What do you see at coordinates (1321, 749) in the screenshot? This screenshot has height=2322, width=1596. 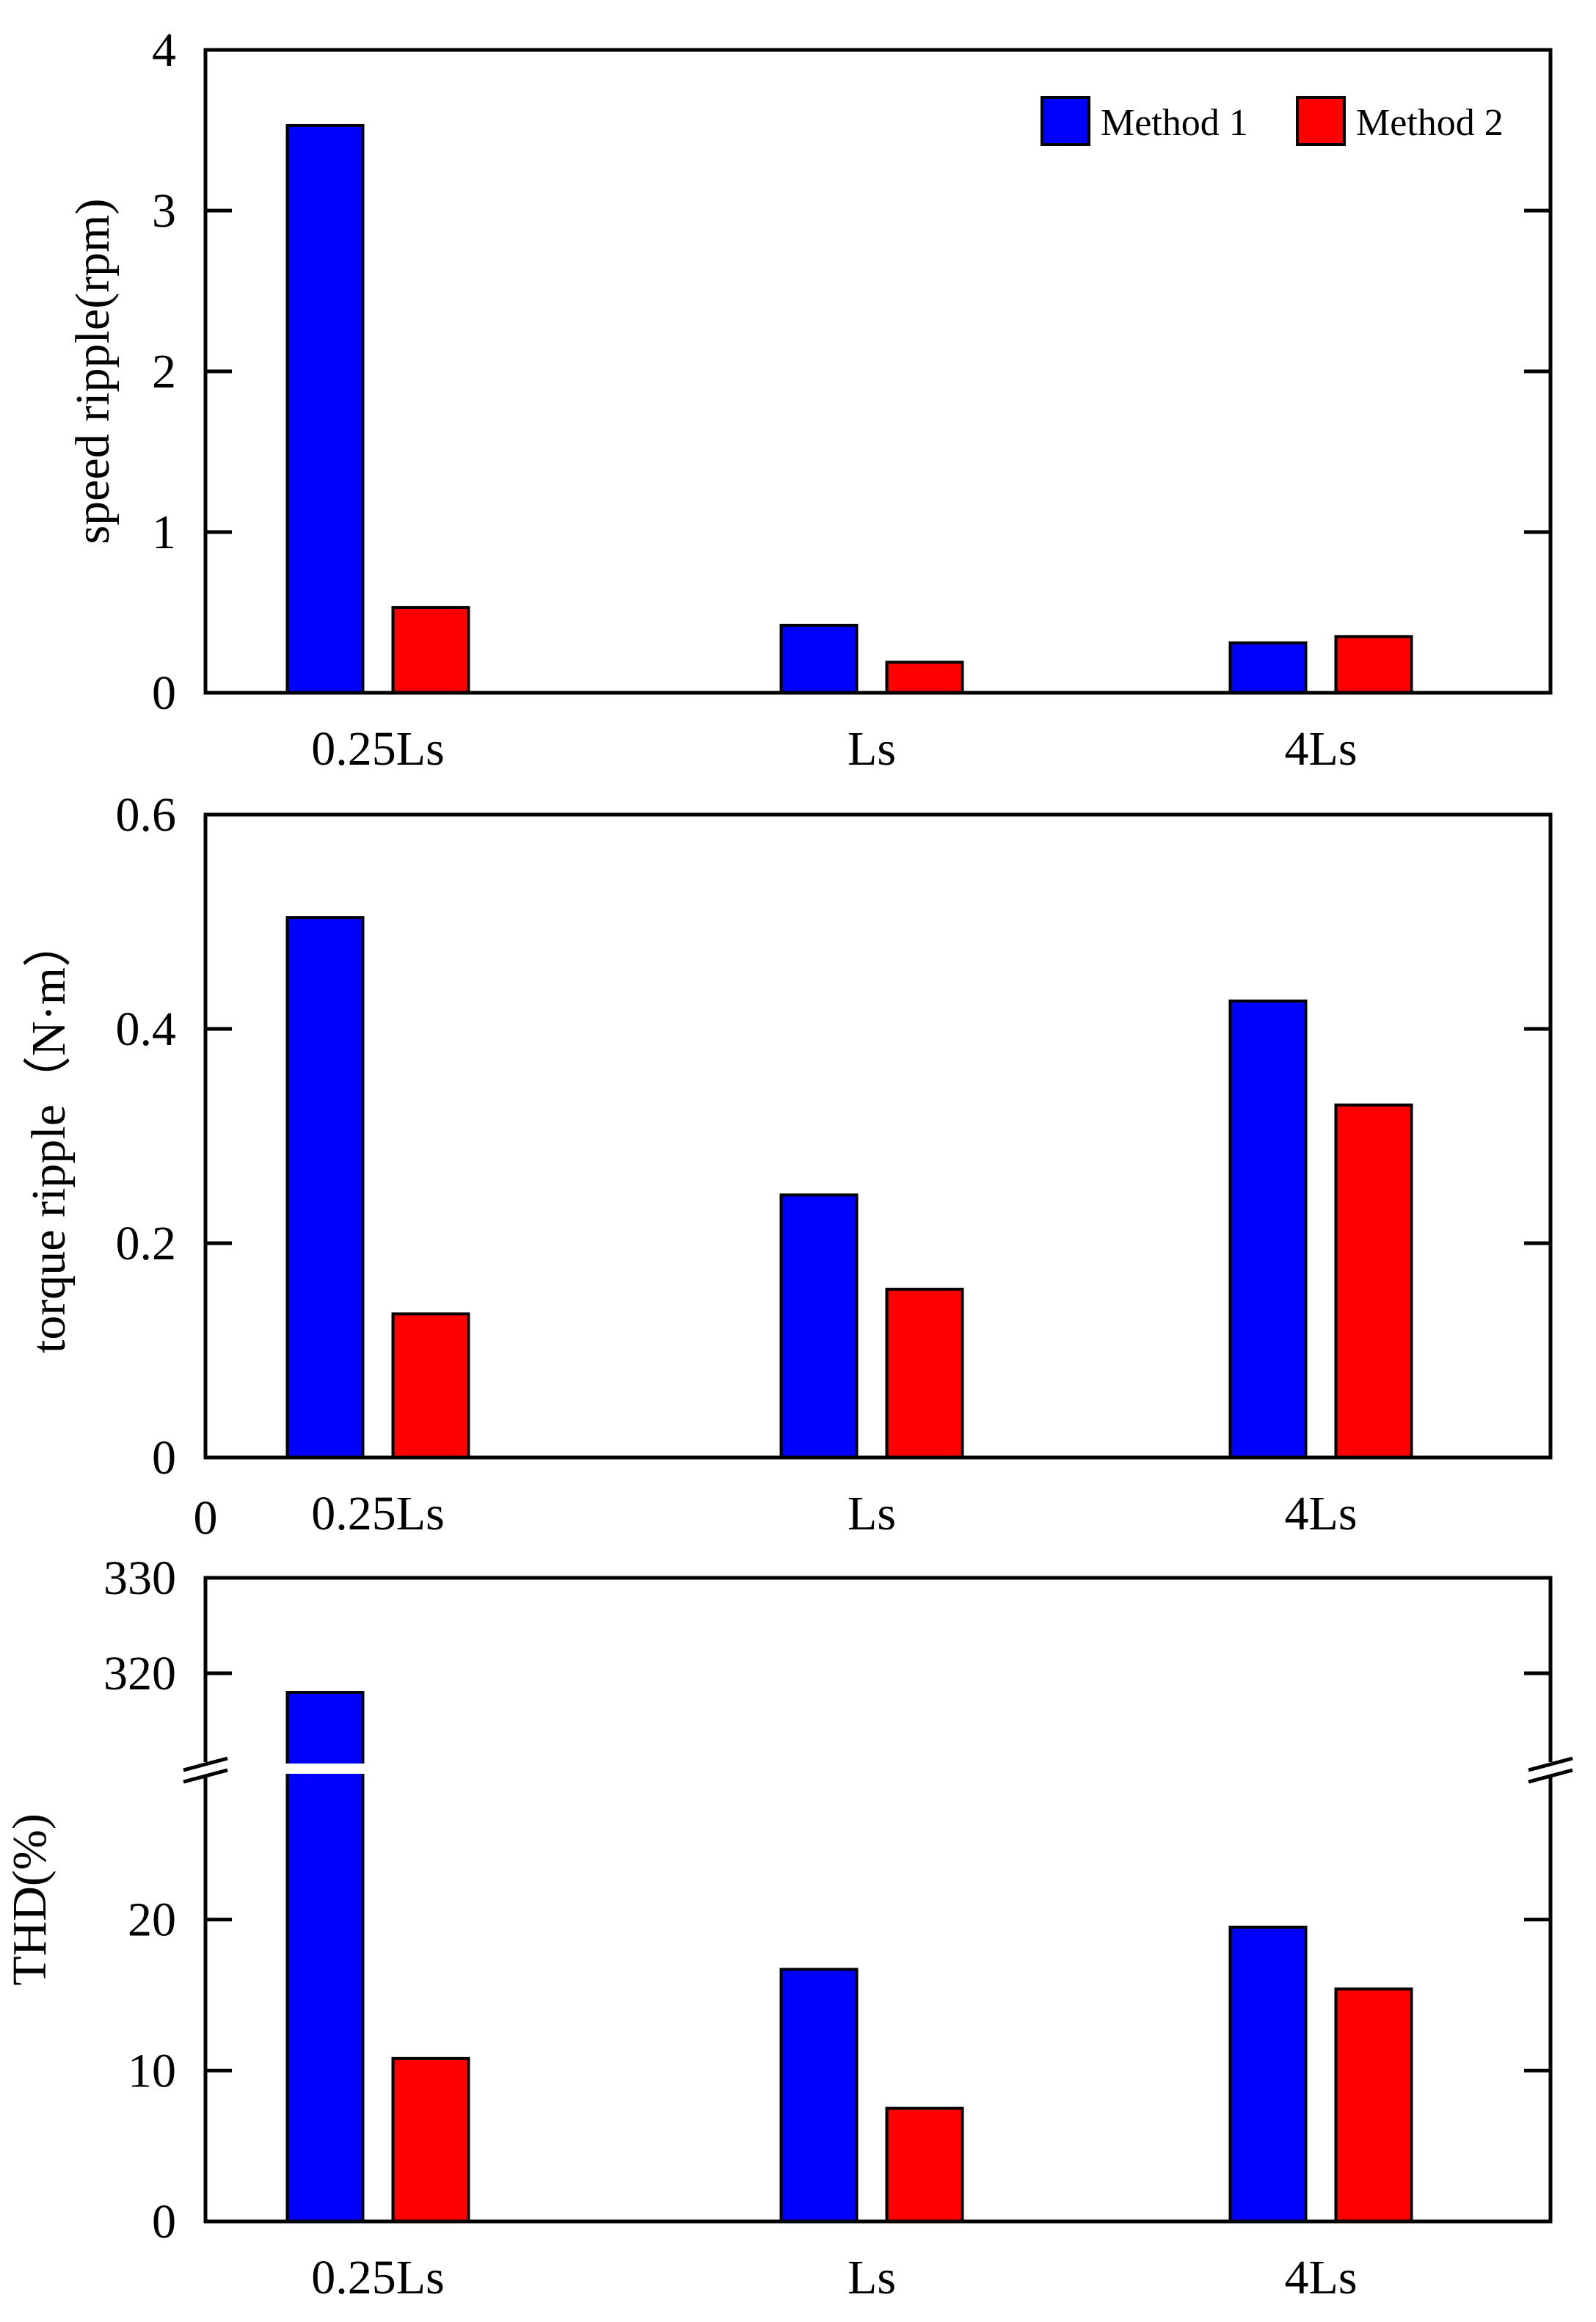 I see `xtick-label-speed: 4Ls` at bounding box center [1321, 749].